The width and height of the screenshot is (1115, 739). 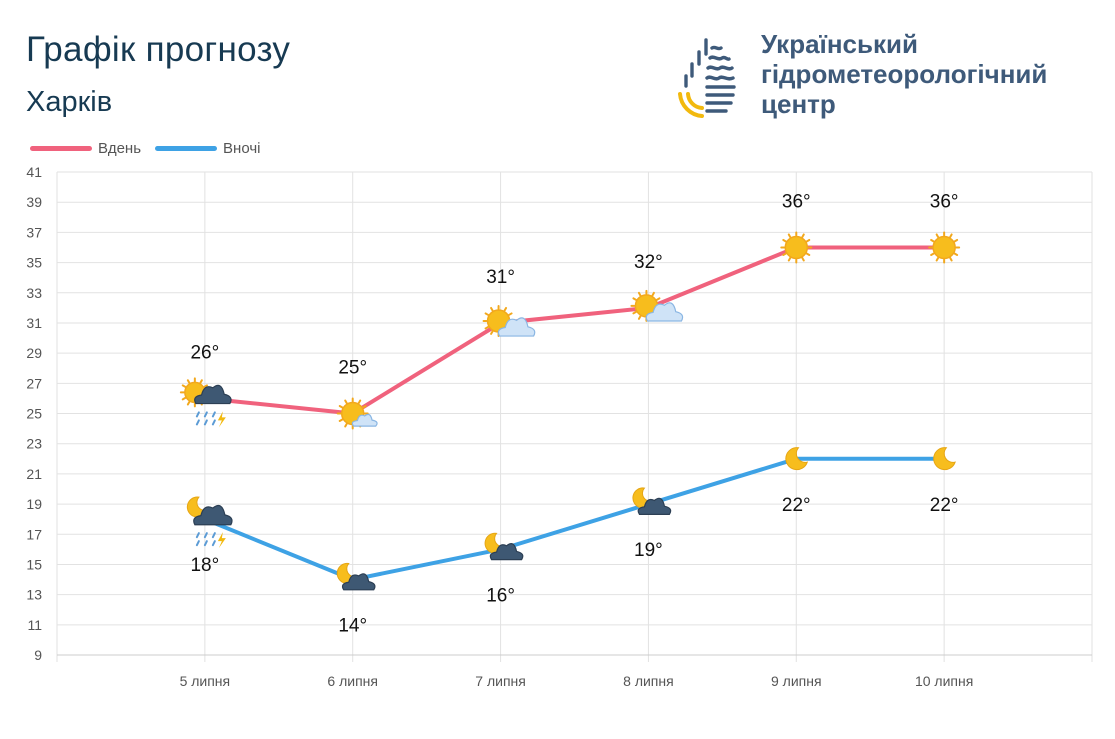 I want to click on organization-name: Український гідрометеорологічний центр, so click(x=904, y=74).